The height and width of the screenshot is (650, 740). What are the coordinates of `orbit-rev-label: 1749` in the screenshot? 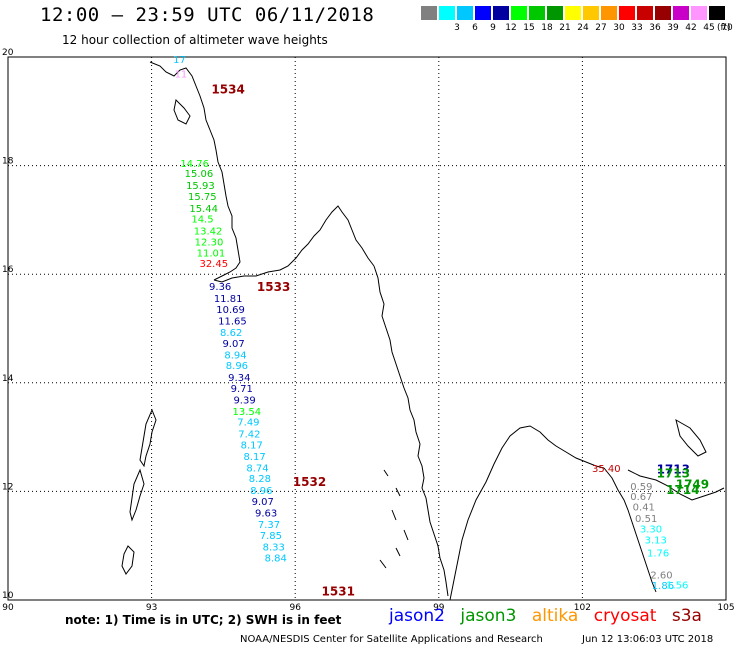 It's located at (692, 485).